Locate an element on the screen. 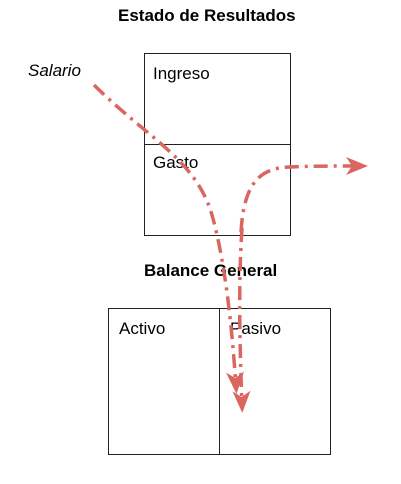  salary-flow-label: Salario is located at coordinates (54, 70).